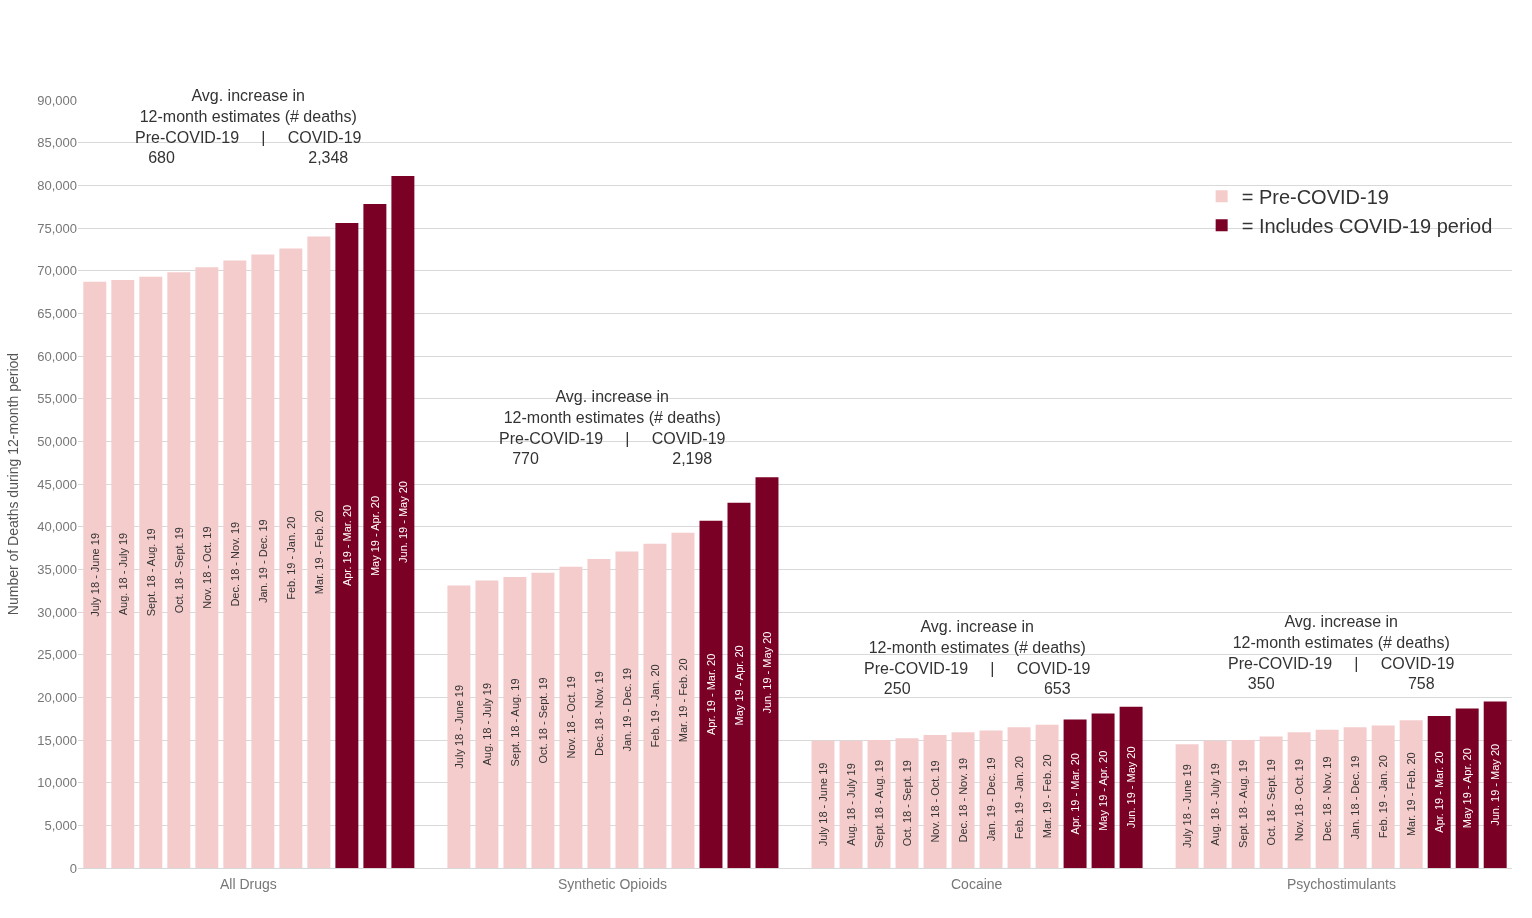 Image resolution: width=1532 pixels, height=918 pixels. I want to click on y-tick-label: 45,000, so click(57, 484).